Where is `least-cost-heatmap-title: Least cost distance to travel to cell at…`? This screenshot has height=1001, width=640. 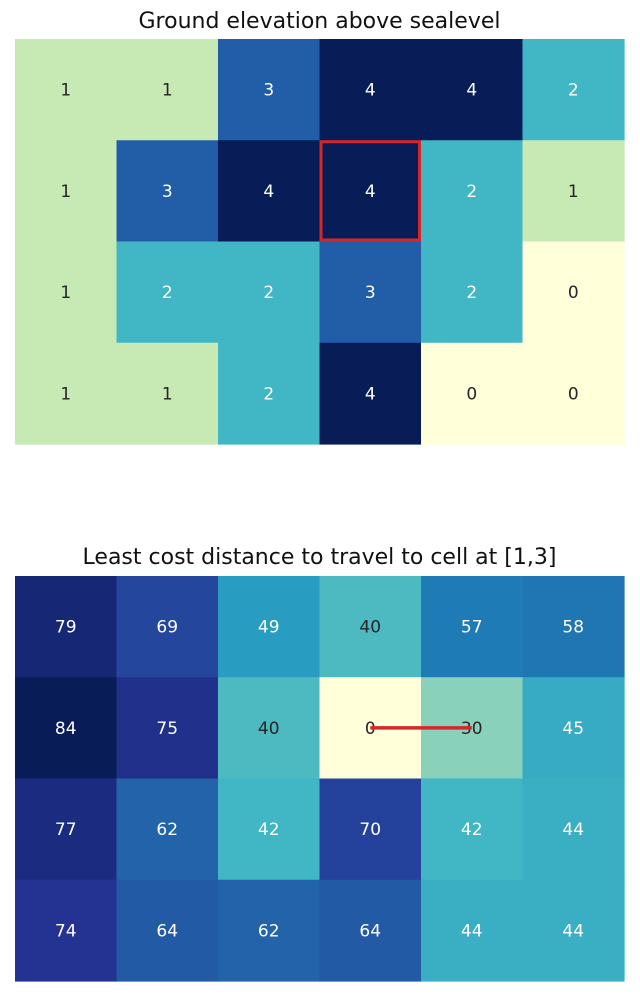 least-cost-heatmap-title: Least cost distance to travel to cell at… is located at coordinates (320, 557).